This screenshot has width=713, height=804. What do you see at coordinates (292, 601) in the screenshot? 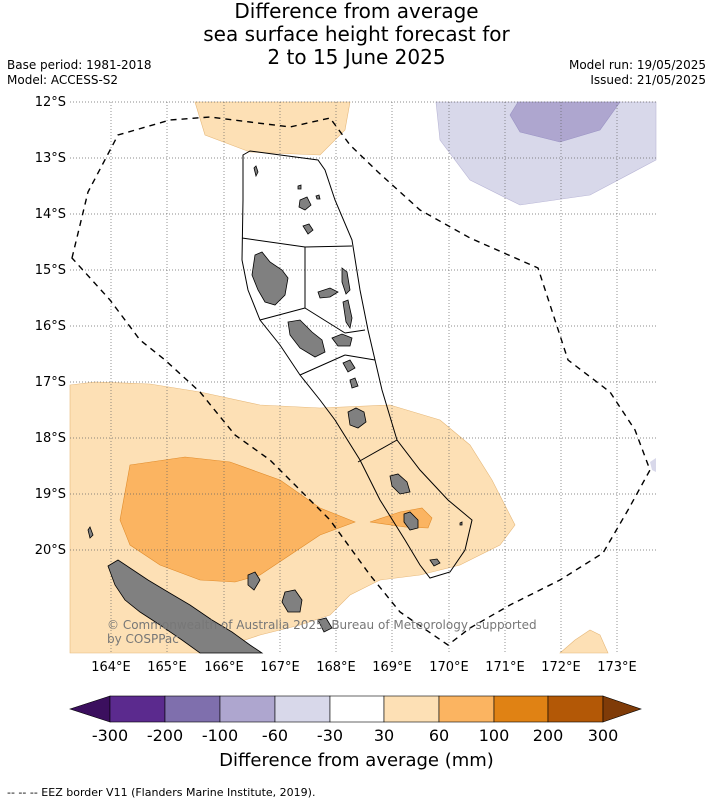
I see `island-lifou` at bounding box center [292, 601].